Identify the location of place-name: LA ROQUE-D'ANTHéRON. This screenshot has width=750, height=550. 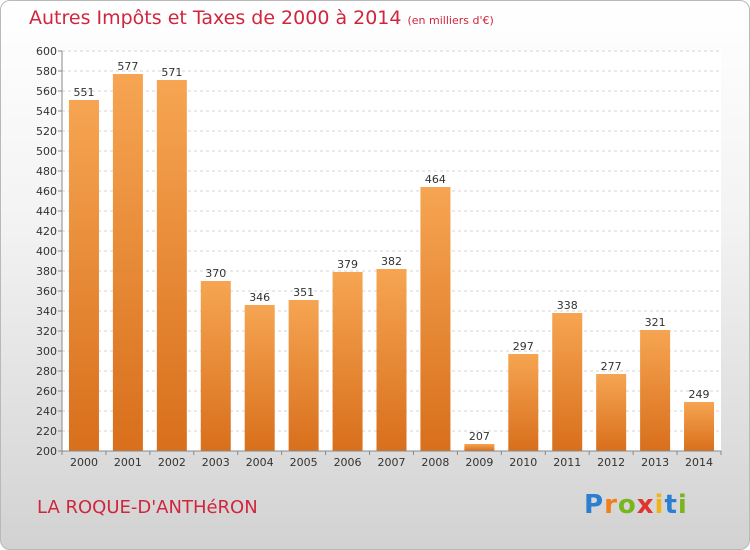
(147, 507).